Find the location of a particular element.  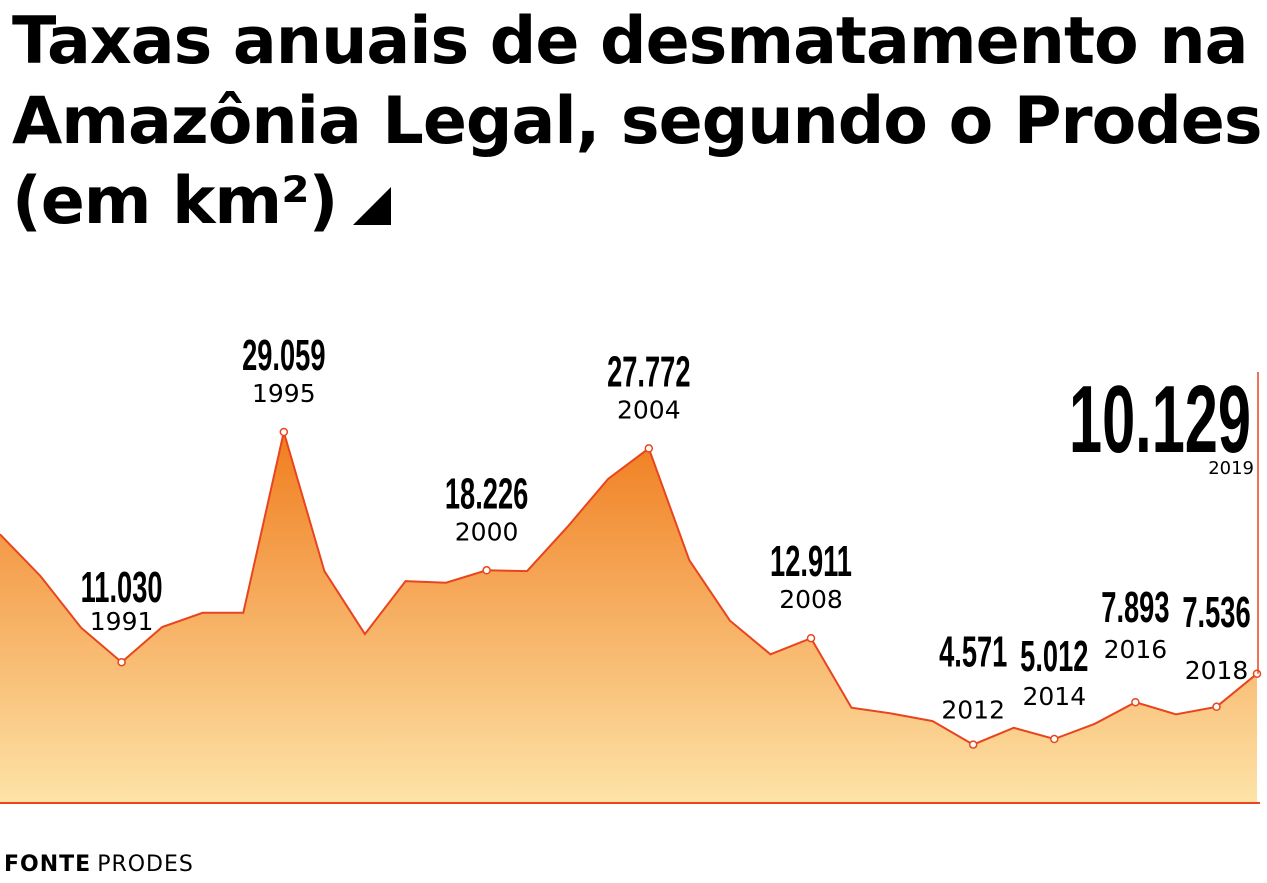

data-label-year: 2000 is located at coordinates (487, 531).